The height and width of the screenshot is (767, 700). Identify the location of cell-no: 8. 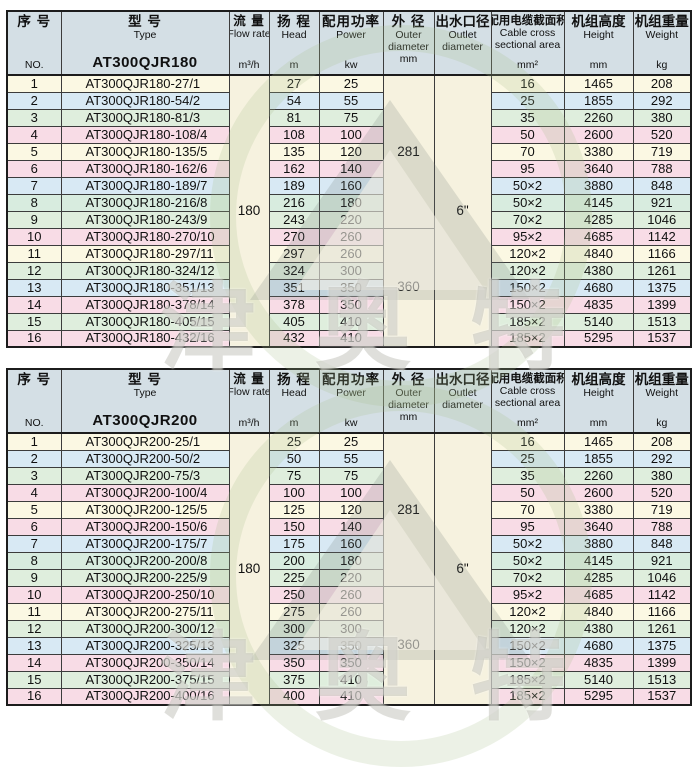
(34, 560).